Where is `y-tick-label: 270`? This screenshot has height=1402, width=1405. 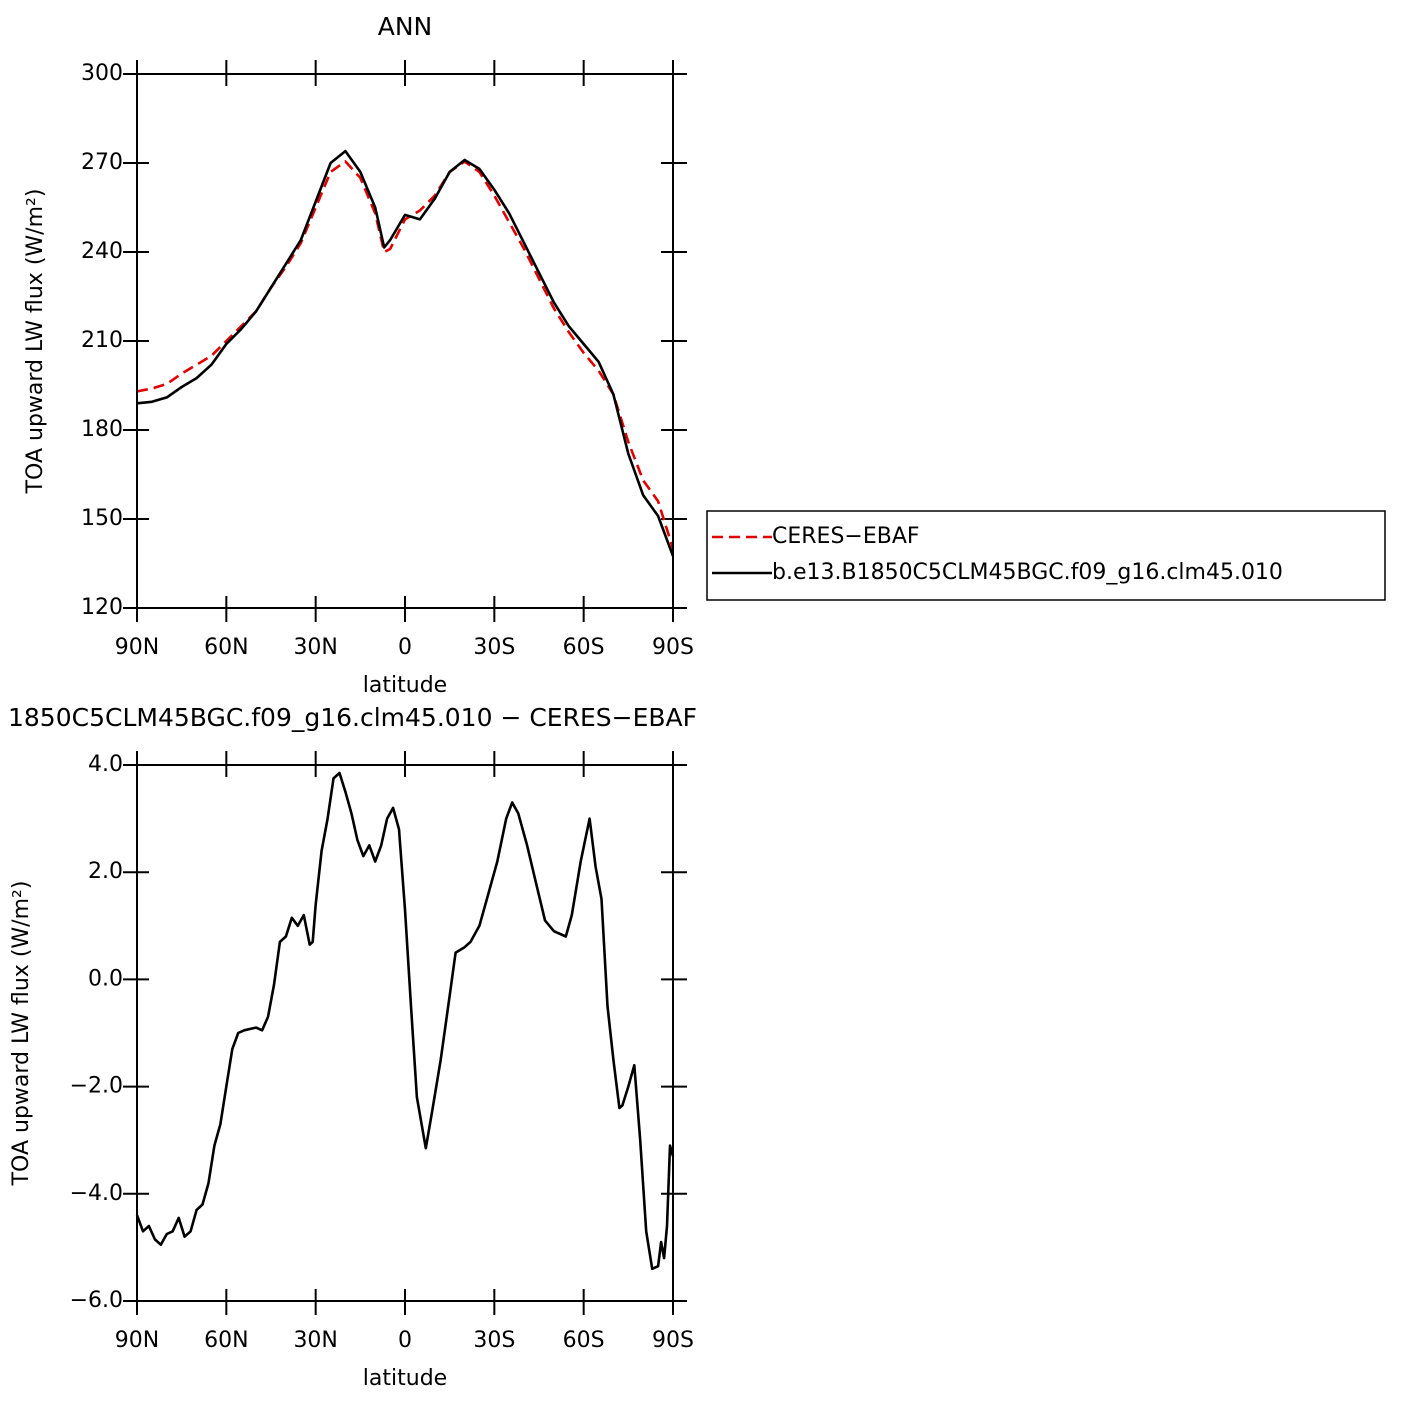 y-tick-label: 270 is located at coordinates (102, 162).